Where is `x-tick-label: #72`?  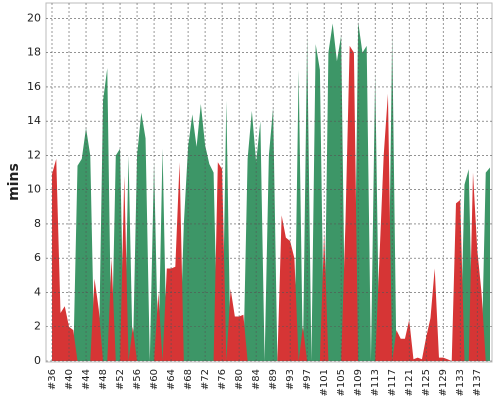
x-tick-label: #72 is located at coordinates (205, 379).